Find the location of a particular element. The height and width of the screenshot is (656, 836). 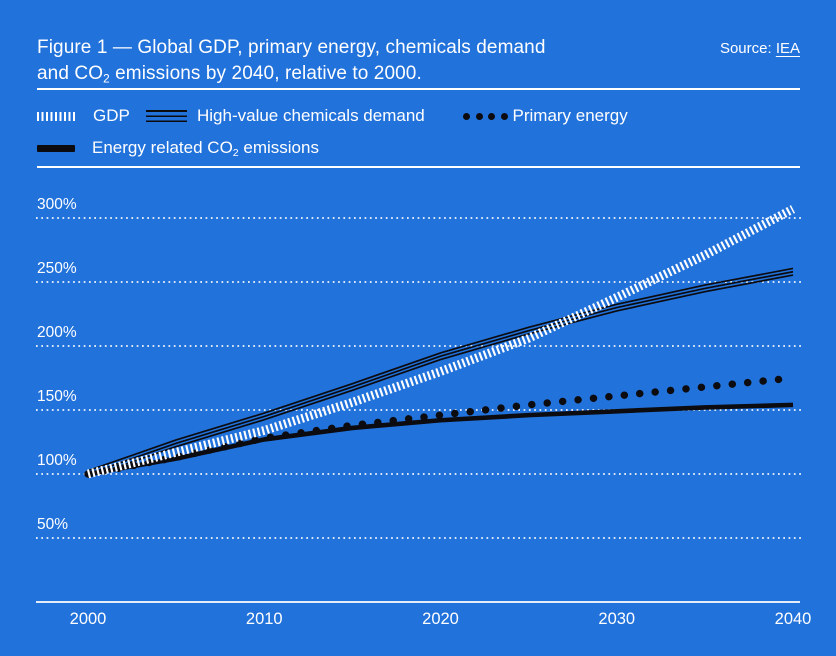

y-tick-label-50: 50% is located at coordinates (53, 524).